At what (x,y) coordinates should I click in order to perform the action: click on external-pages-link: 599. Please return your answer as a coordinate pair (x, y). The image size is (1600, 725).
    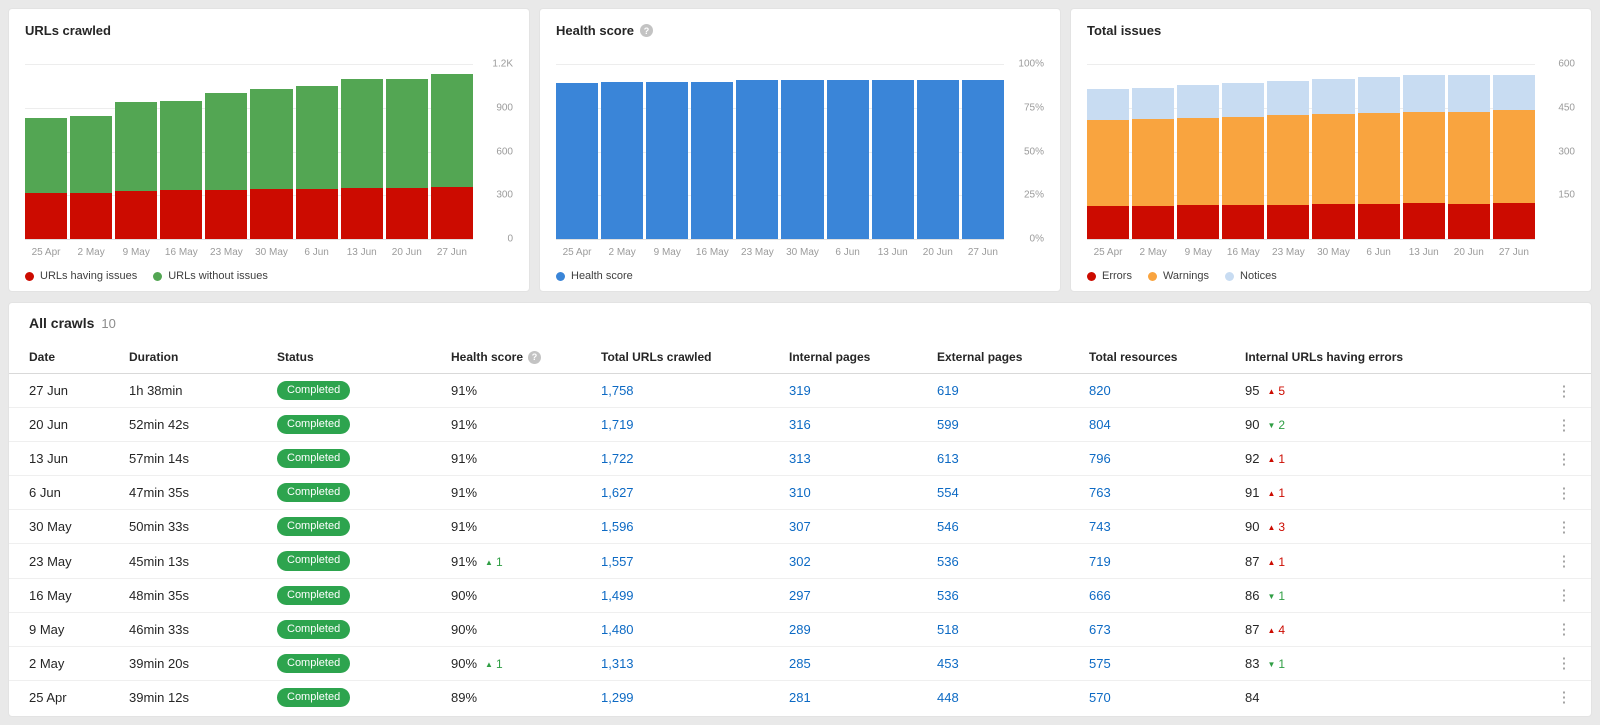
    Looking at the image, I should click on (948, 425).